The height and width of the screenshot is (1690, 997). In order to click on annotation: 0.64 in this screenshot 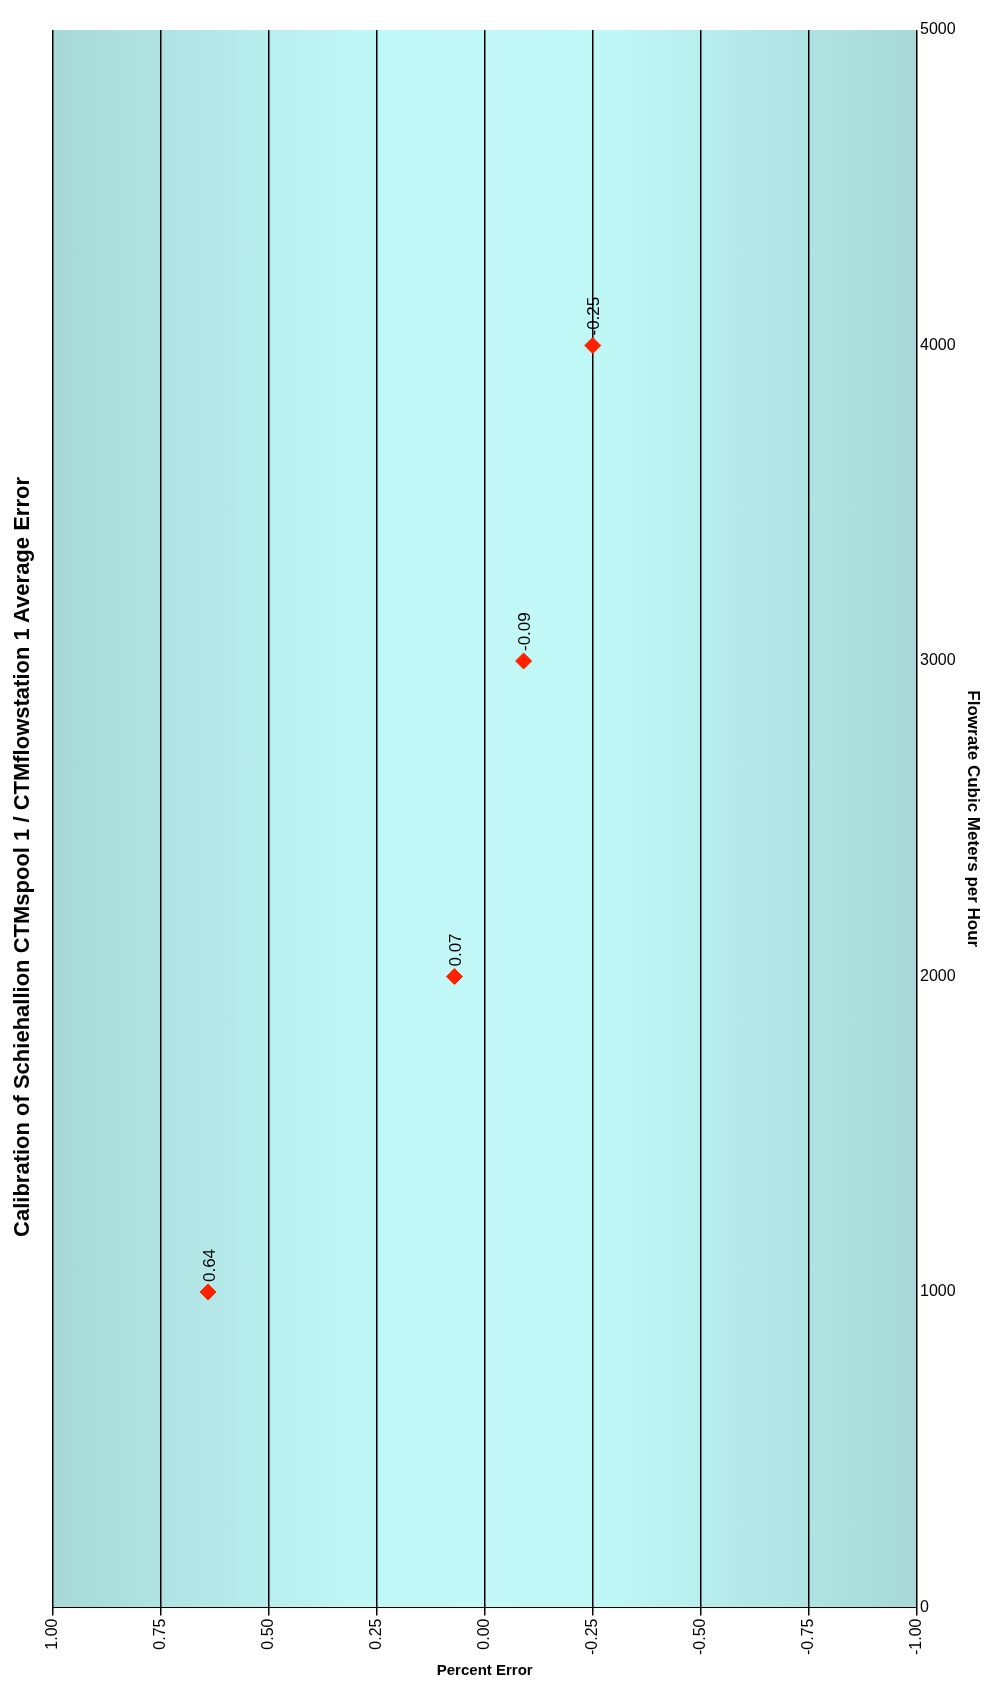, I will do `click(209, 1265)`.